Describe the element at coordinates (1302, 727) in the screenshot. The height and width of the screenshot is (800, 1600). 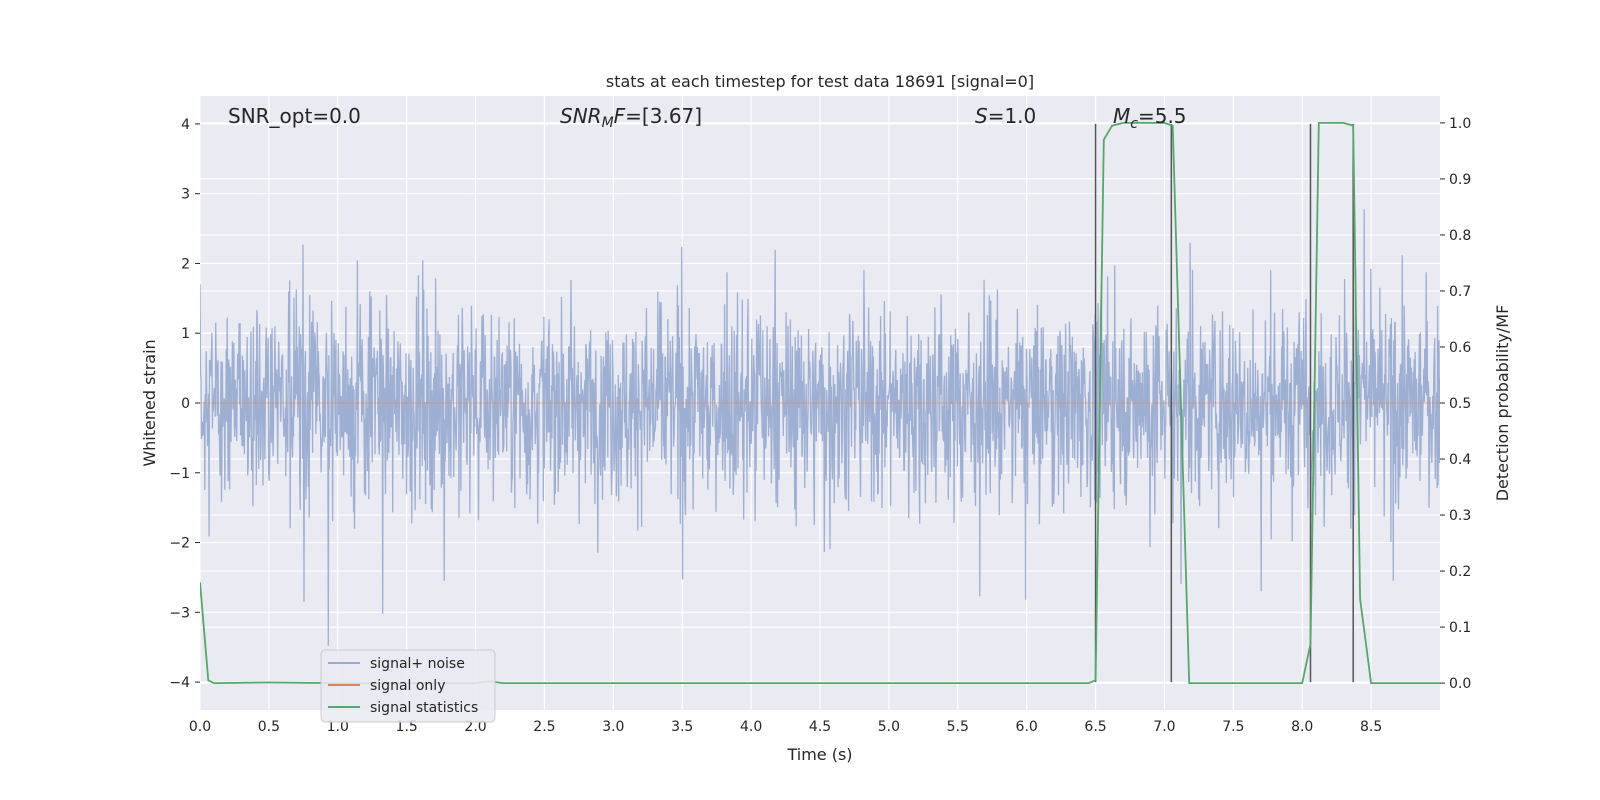
I see `x-tick-label: 8.0` at that location.